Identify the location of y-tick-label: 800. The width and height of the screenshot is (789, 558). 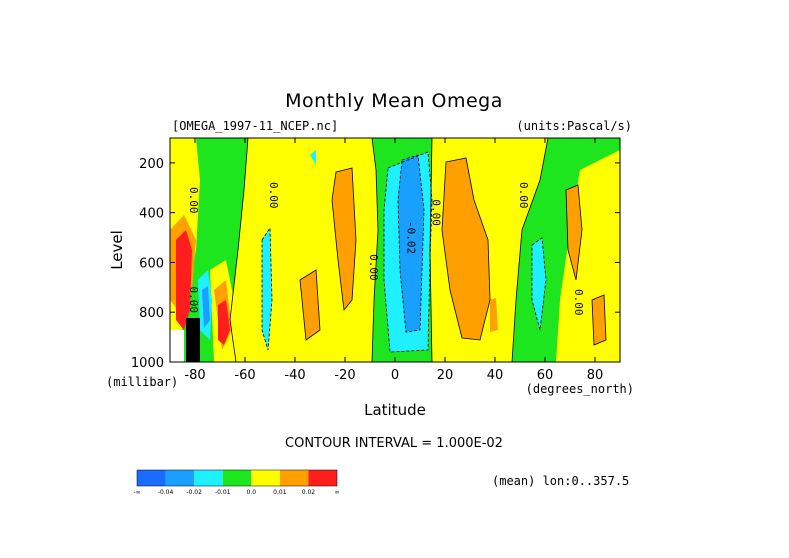
(151, 313).